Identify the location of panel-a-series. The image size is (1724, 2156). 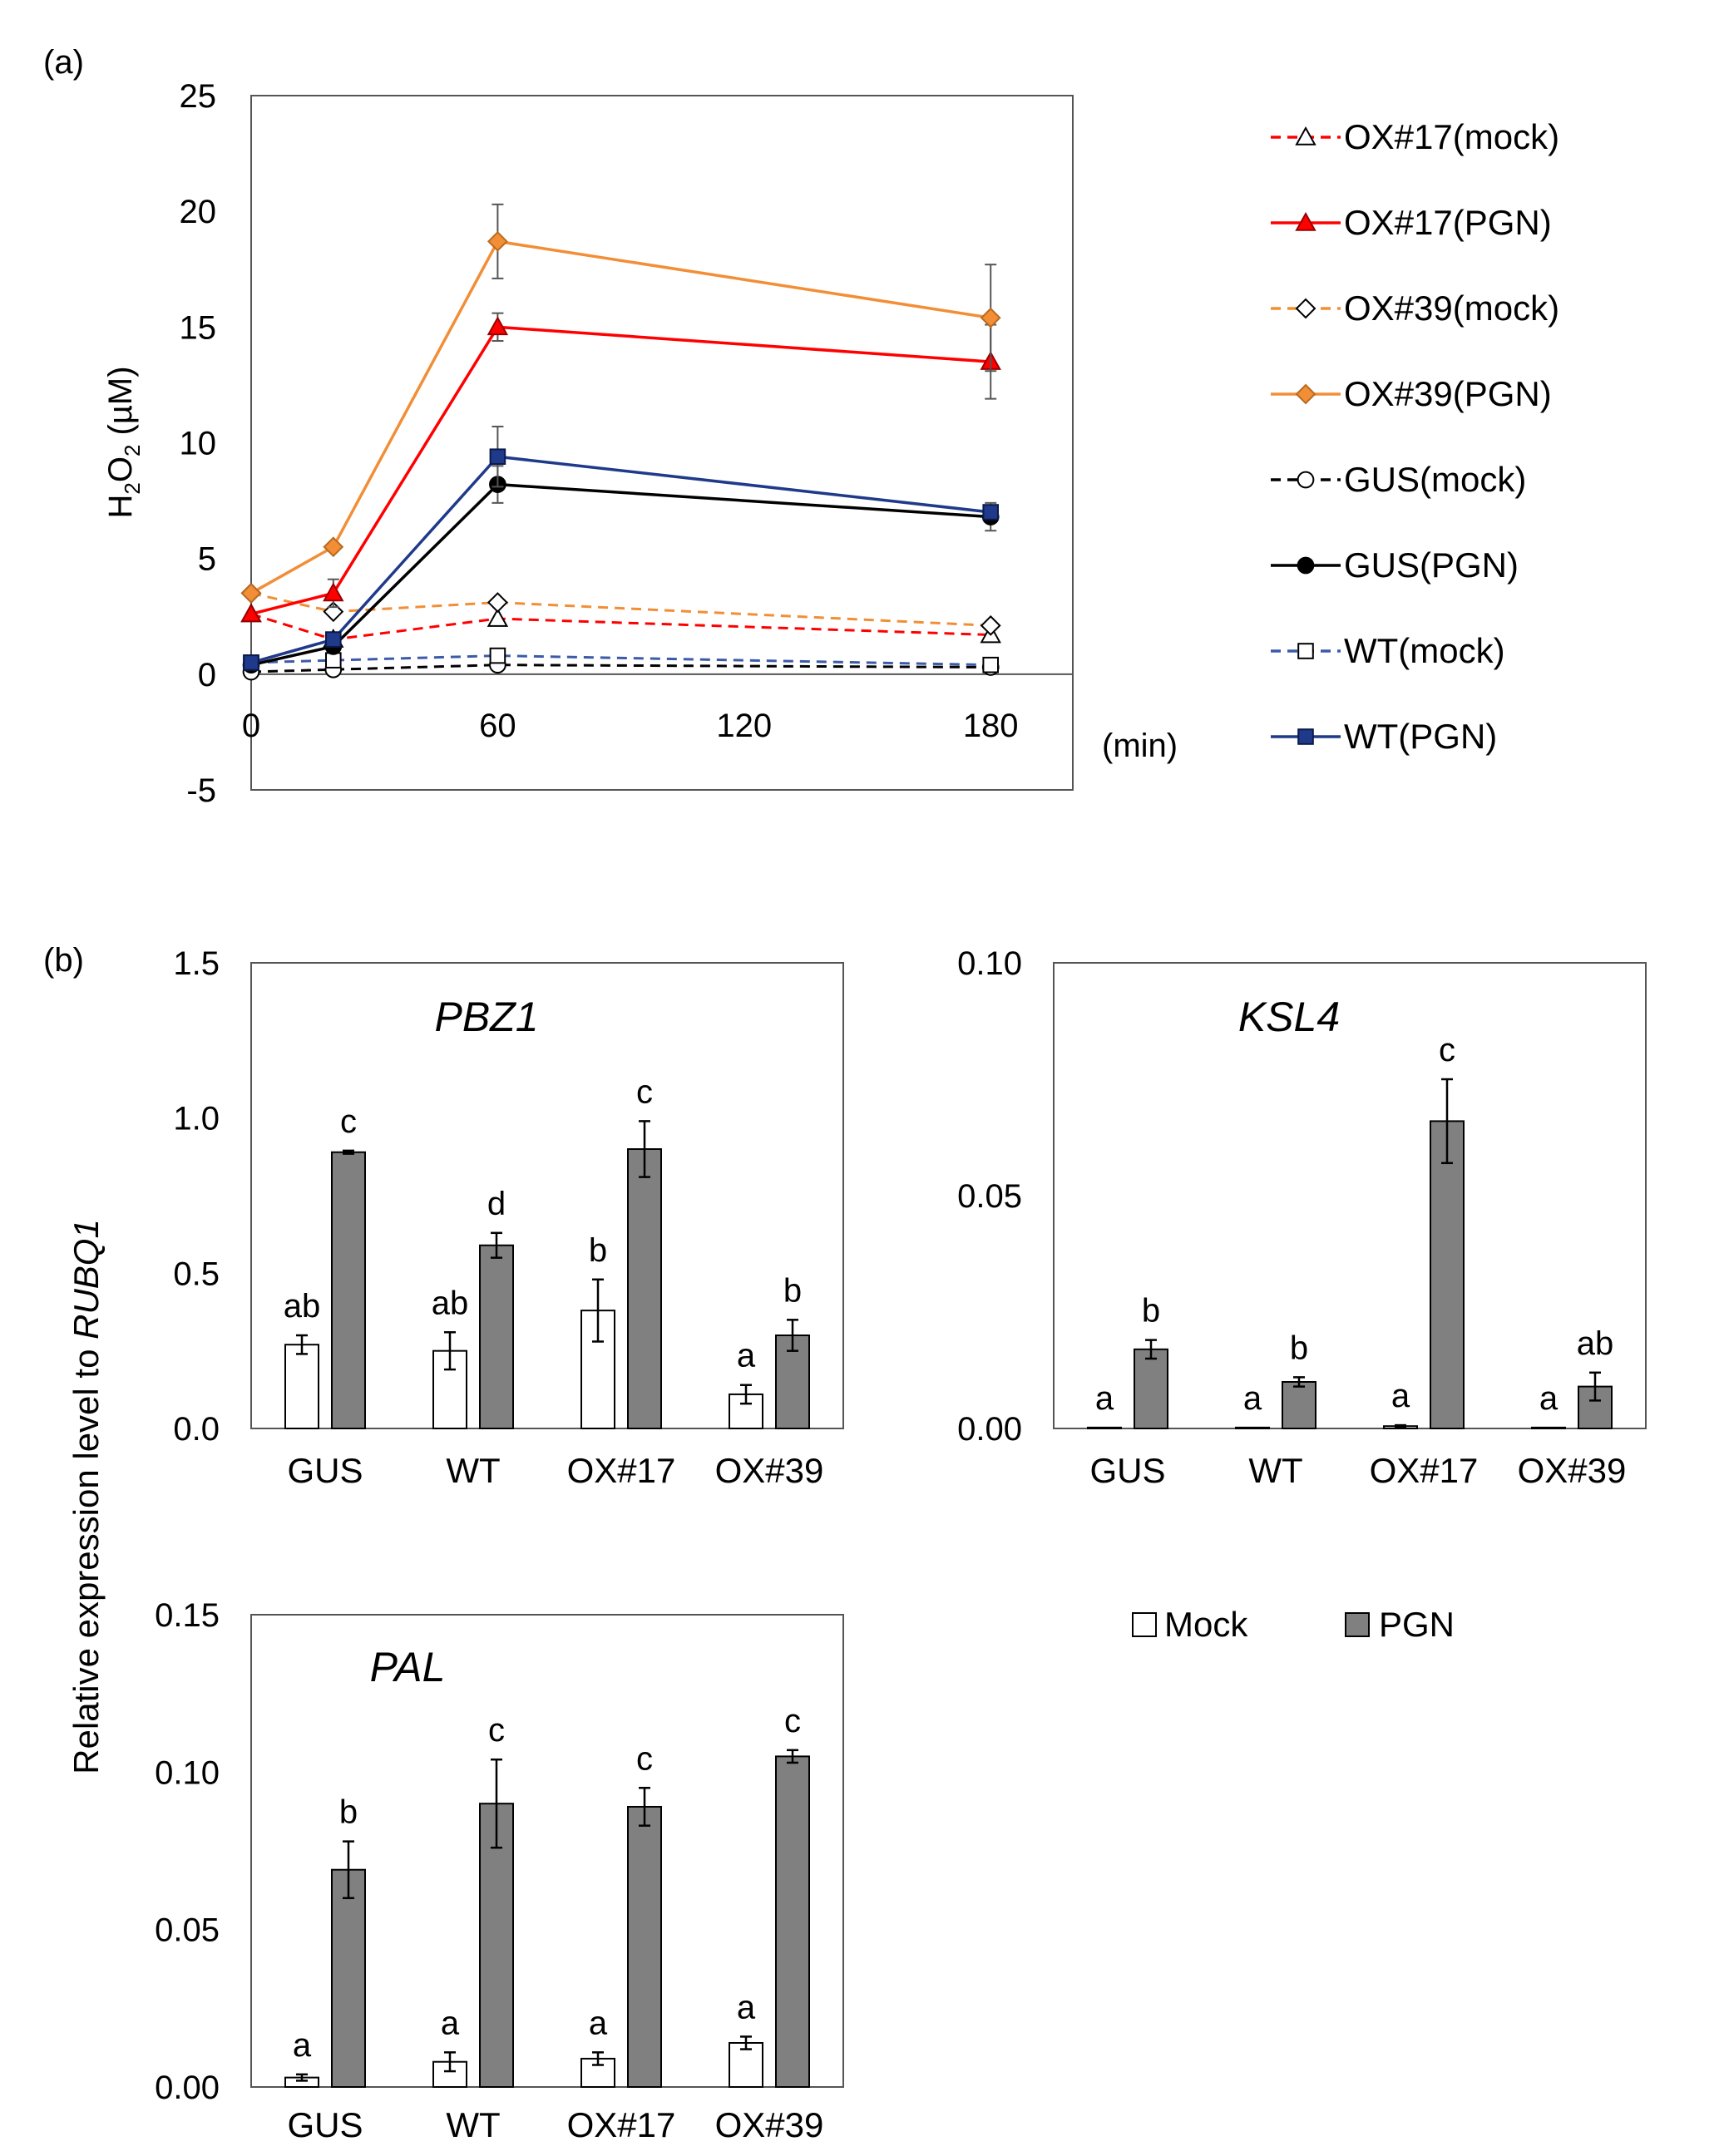
(621, 442).